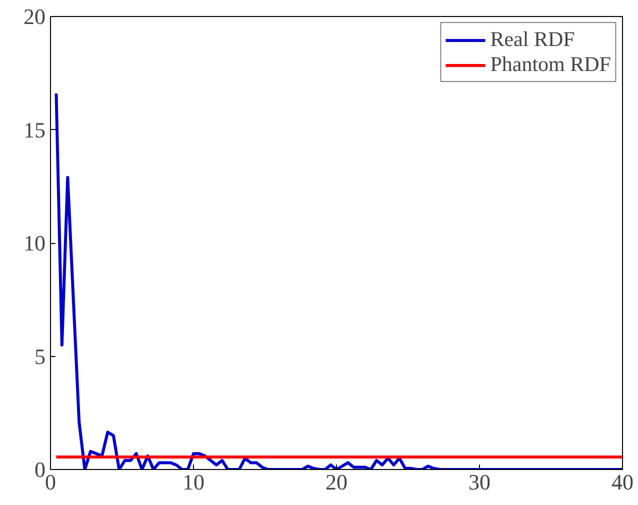 Image resolution: width=638 pixels, height=505 pixels. I want to click on y-tick-label: 5, so click(40, 356).